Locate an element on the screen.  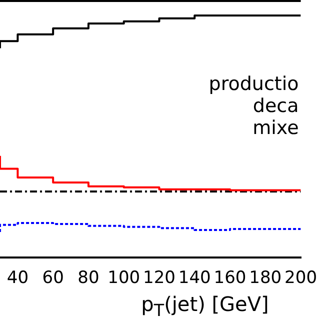
x-tick-label: 80 is located at coordinates (89, 278).